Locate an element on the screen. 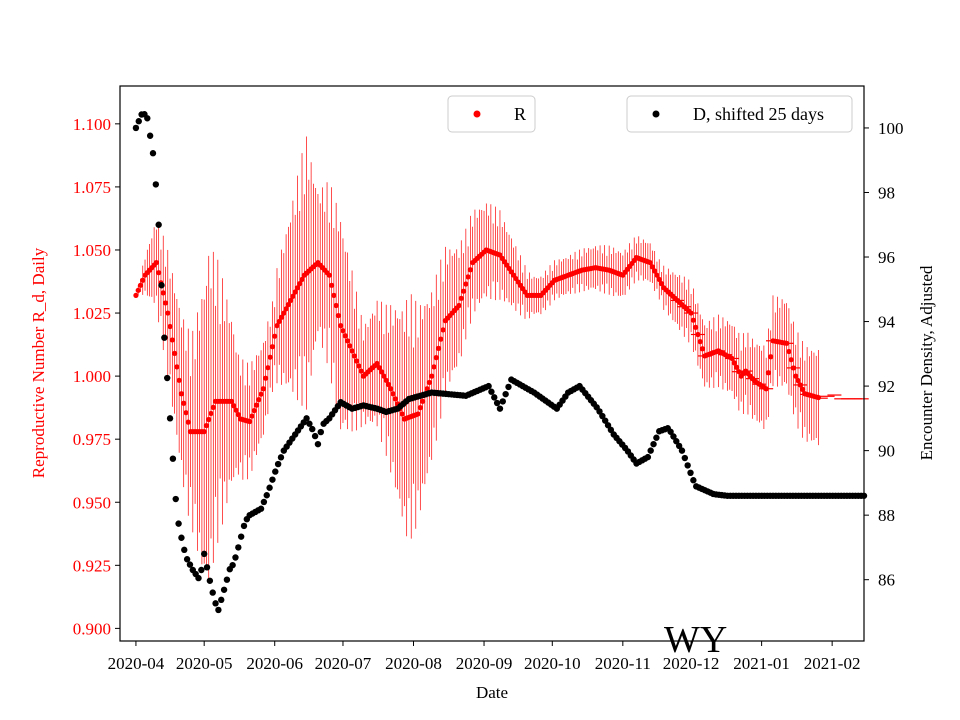  left-tick-label: 1.025 is located at coordinates (92, 313).